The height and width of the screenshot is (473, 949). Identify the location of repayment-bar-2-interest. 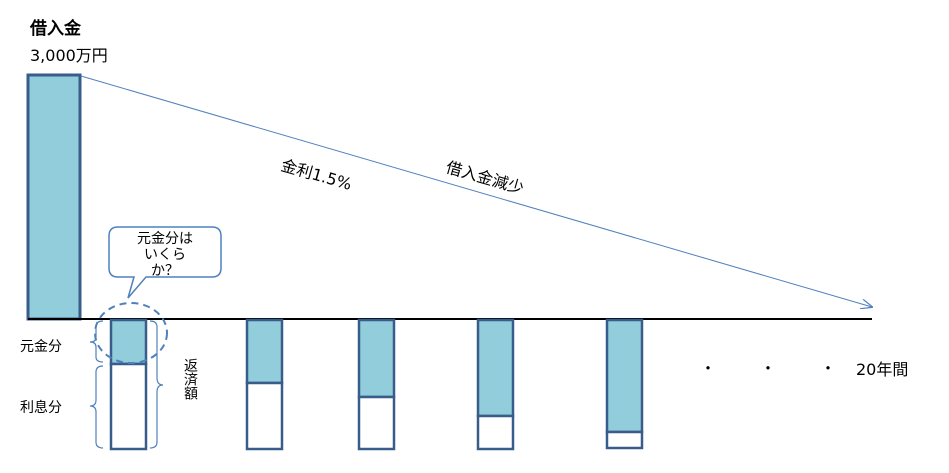
(264, 416).